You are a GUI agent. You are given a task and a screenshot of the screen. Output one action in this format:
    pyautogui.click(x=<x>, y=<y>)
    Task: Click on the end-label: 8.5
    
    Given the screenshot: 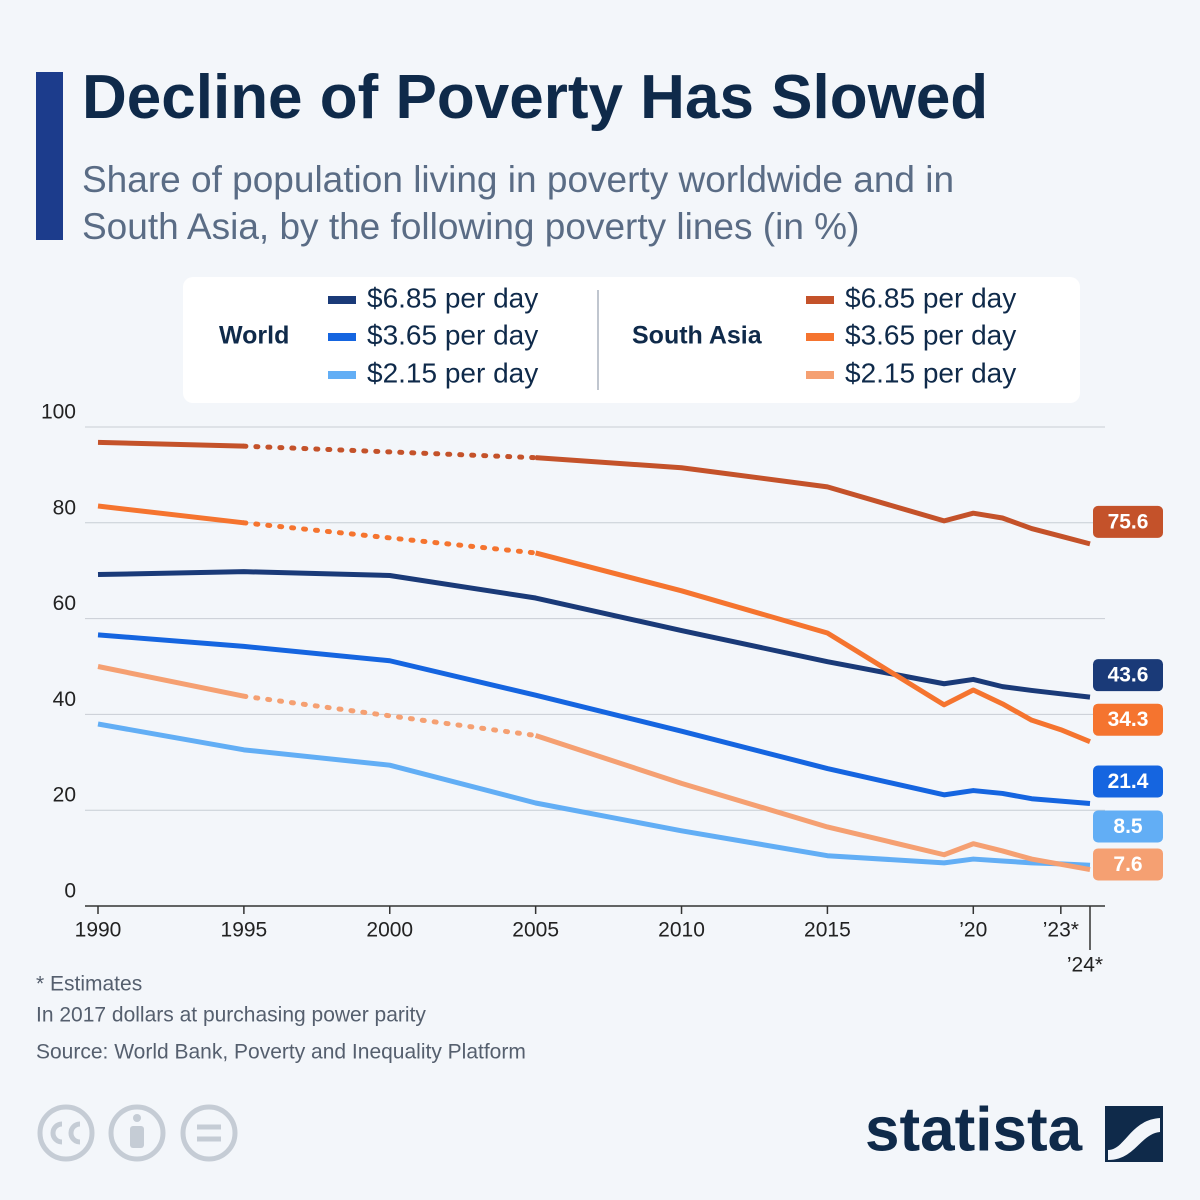 What is the action you would take?
    pyautogui.click(x=1128, y=826)
    